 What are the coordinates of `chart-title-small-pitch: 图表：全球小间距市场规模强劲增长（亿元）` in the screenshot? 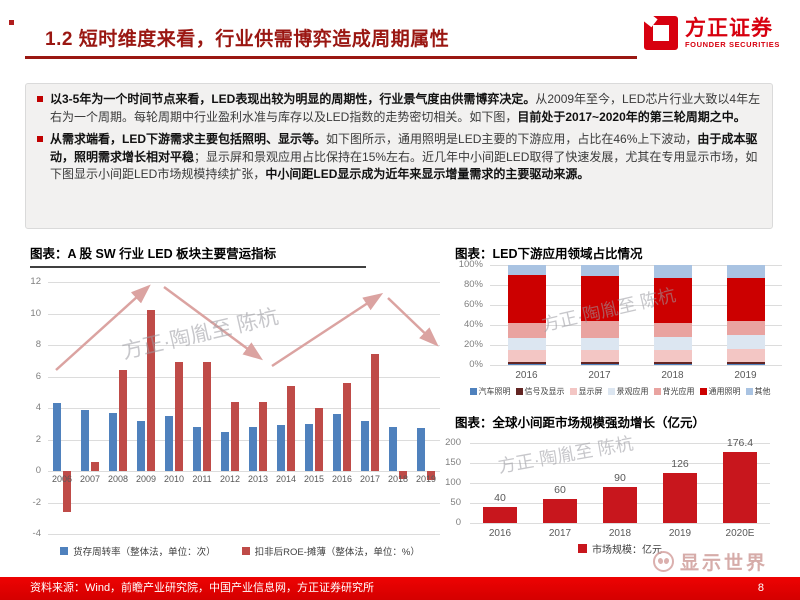 It's located at (580, 423).